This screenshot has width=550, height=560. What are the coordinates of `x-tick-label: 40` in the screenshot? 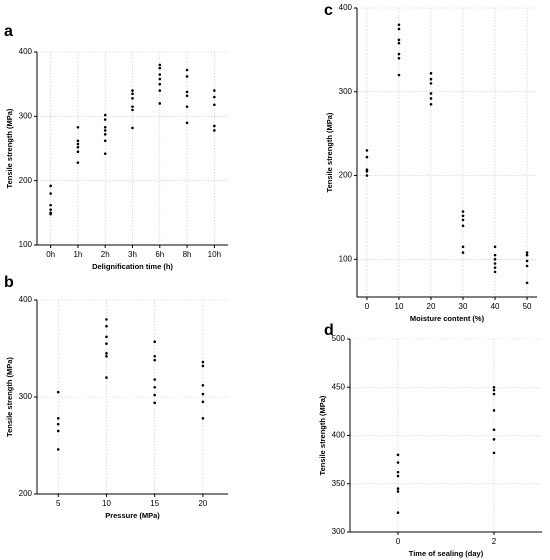 It's located at (495, 306).